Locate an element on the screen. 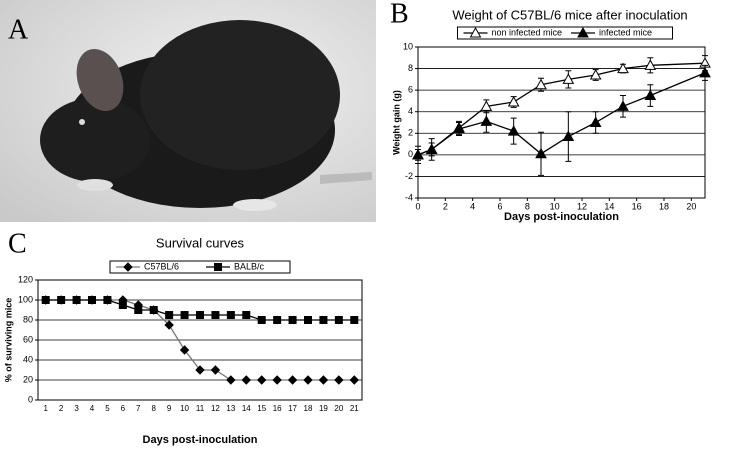 Image resolution: width=733 pixels, height=449 pixels. y-tick-label: 6 is located at coordinates (410, 90).